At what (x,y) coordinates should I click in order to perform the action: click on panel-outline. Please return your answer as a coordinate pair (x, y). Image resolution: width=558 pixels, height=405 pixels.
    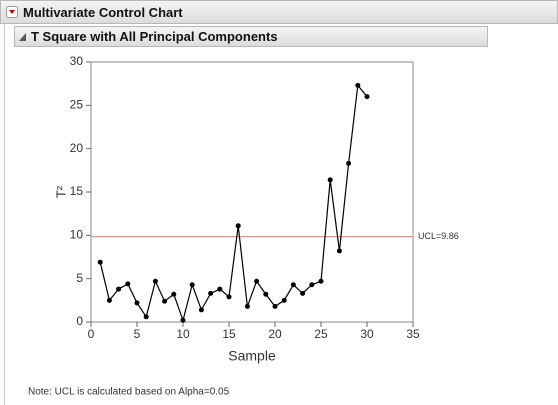
    Looking at the image, I should click on (4, 214).